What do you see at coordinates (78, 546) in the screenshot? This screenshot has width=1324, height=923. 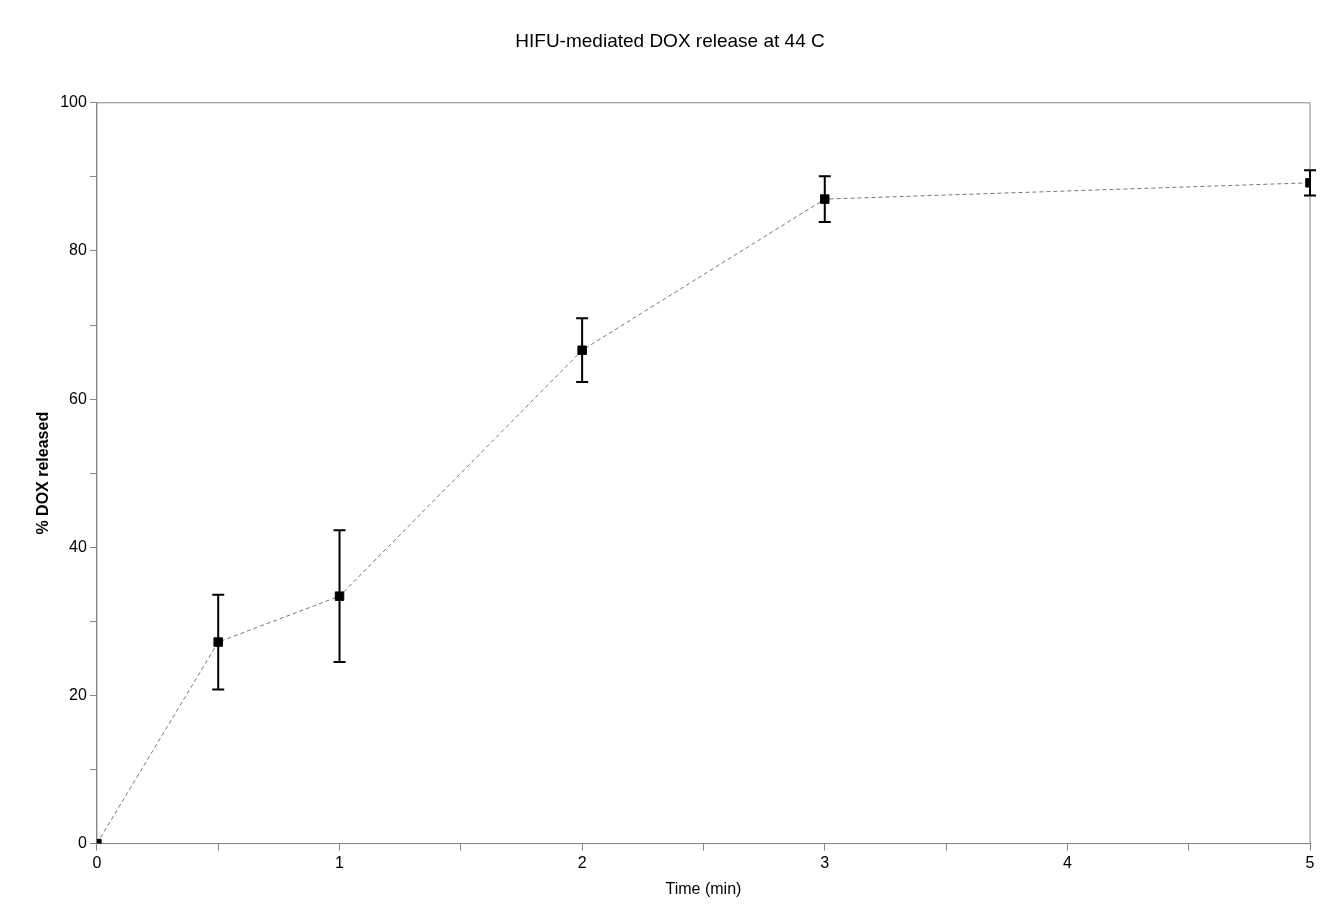 I see `y-tick-label: 40` at bounding box center [78, 546].